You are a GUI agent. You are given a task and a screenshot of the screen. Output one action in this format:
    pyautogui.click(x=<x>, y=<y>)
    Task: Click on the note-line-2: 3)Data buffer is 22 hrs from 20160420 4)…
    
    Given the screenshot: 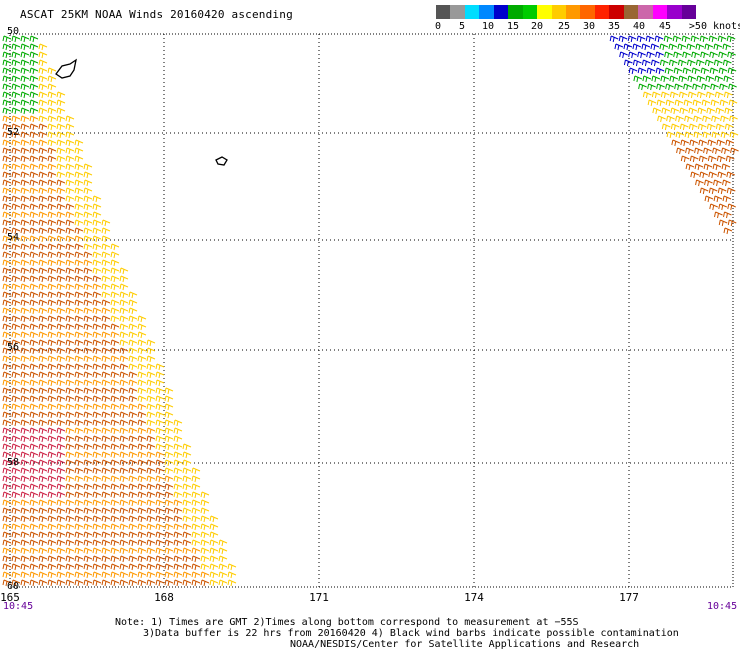 What is the action you would take?
    pyautogui.click(x=411, y=633)
    